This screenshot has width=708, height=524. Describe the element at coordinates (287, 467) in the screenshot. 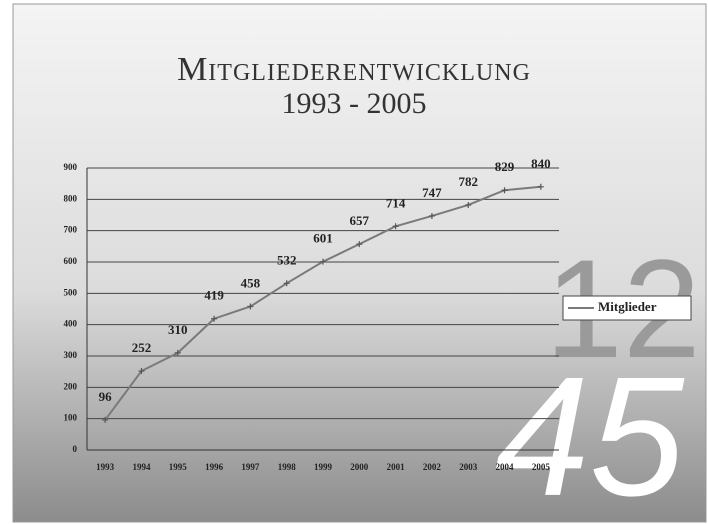

I see `x-tick-label: 1998` at that location.